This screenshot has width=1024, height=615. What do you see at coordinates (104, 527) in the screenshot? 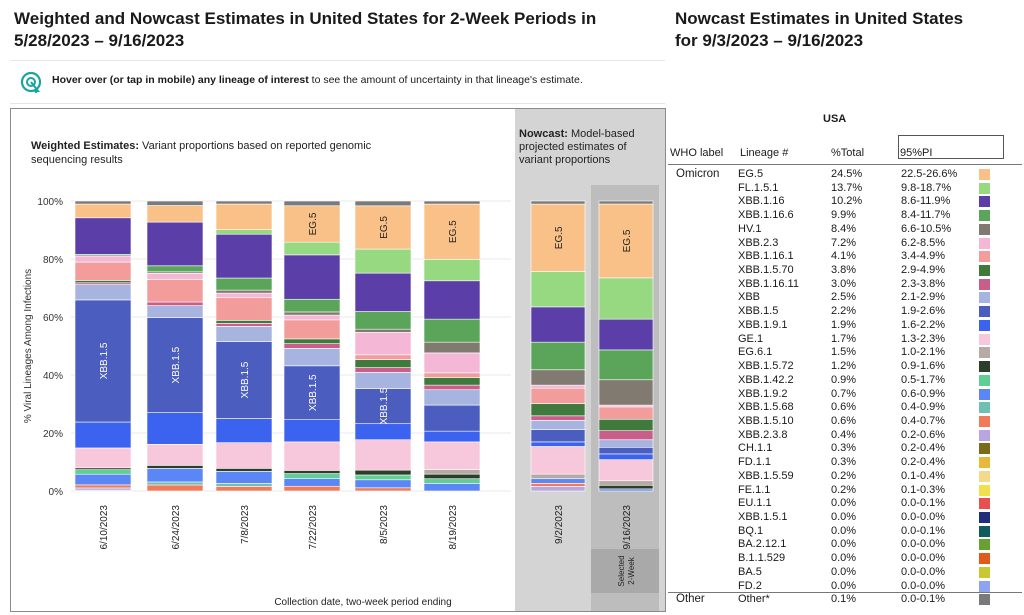
I see `weighted-x-tick-label: 6/10/2023` at bounding box center [104, 527].